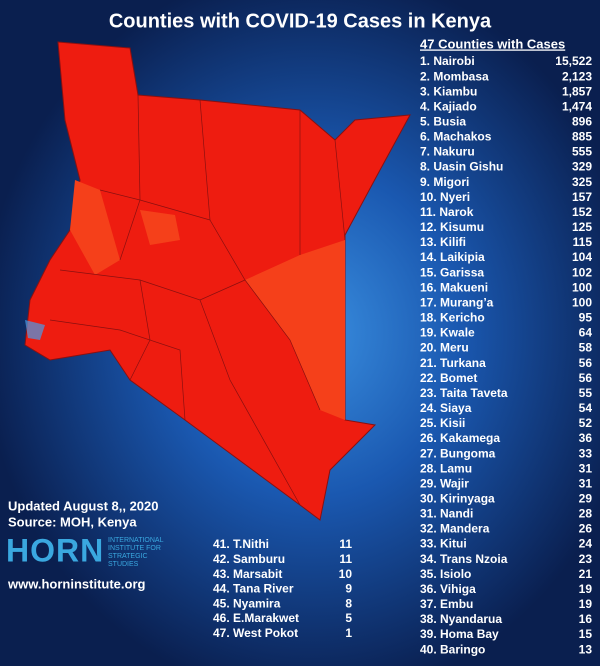 The image size is (600, 666). I want to click on county-cases: 9, so click(348, 589).